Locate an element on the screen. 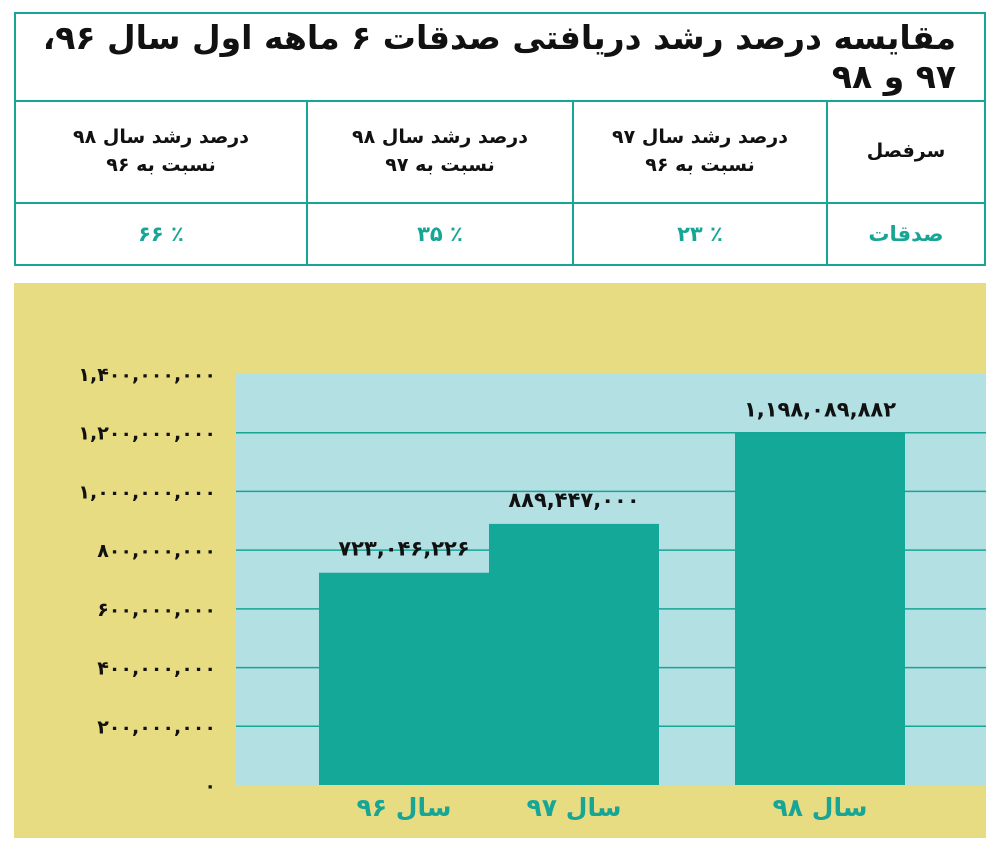 The width and height of the screenshot is (1000, 847). x-category-label: سال ۹۸ is located at coordinates (820, 807).